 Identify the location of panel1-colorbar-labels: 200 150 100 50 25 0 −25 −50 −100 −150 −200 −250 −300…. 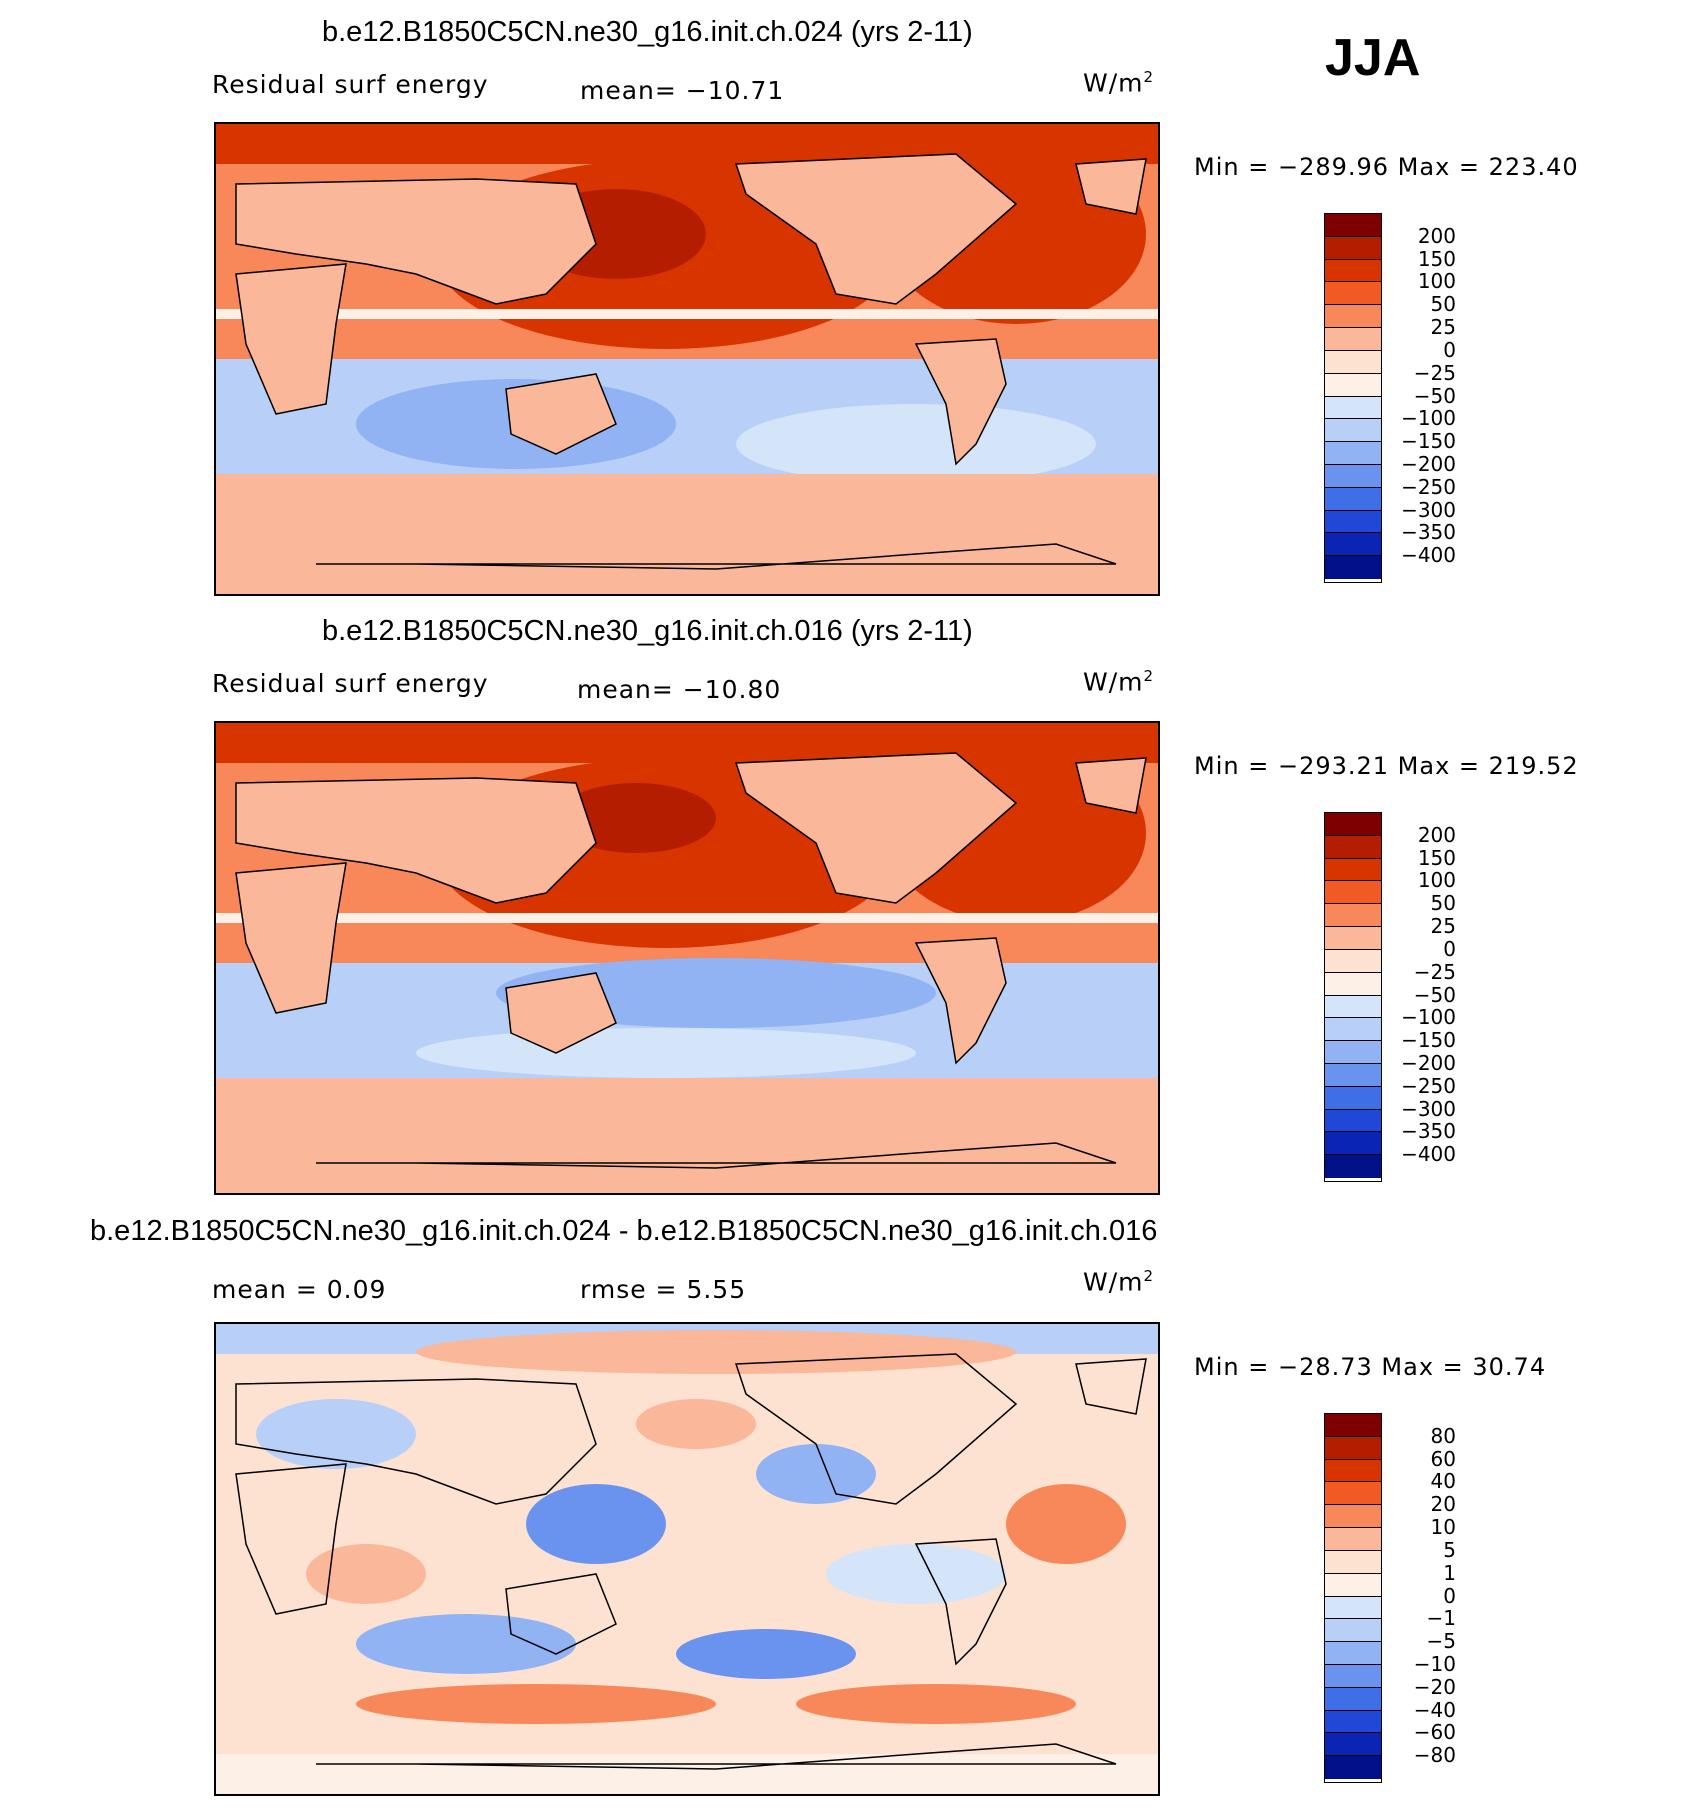
(1423, 398).